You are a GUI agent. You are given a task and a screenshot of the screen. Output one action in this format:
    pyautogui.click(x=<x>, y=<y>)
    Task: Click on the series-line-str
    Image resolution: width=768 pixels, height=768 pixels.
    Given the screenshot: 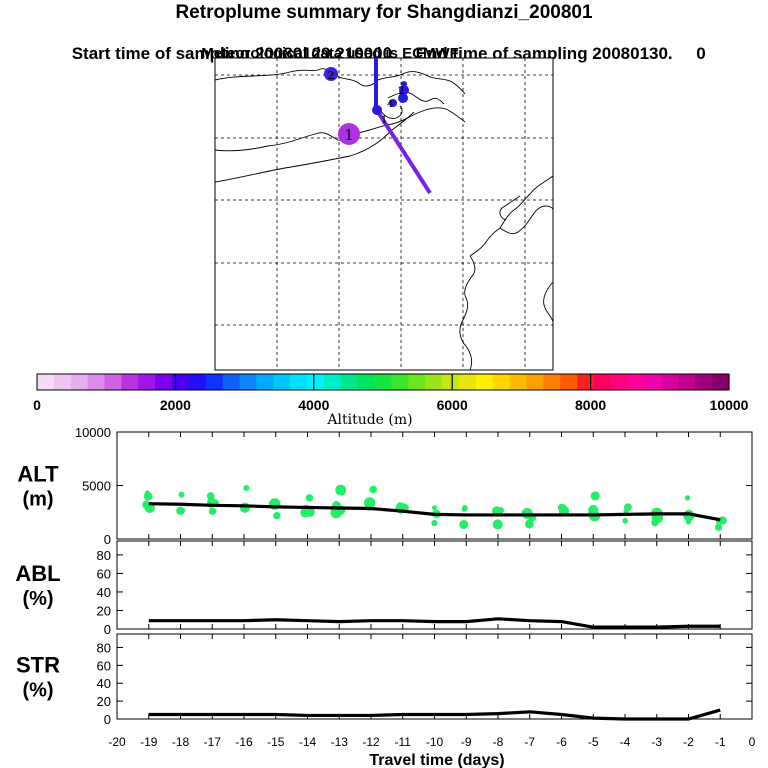 What is the action you would take?
    pyautogui.click(x=434, y=714)
    